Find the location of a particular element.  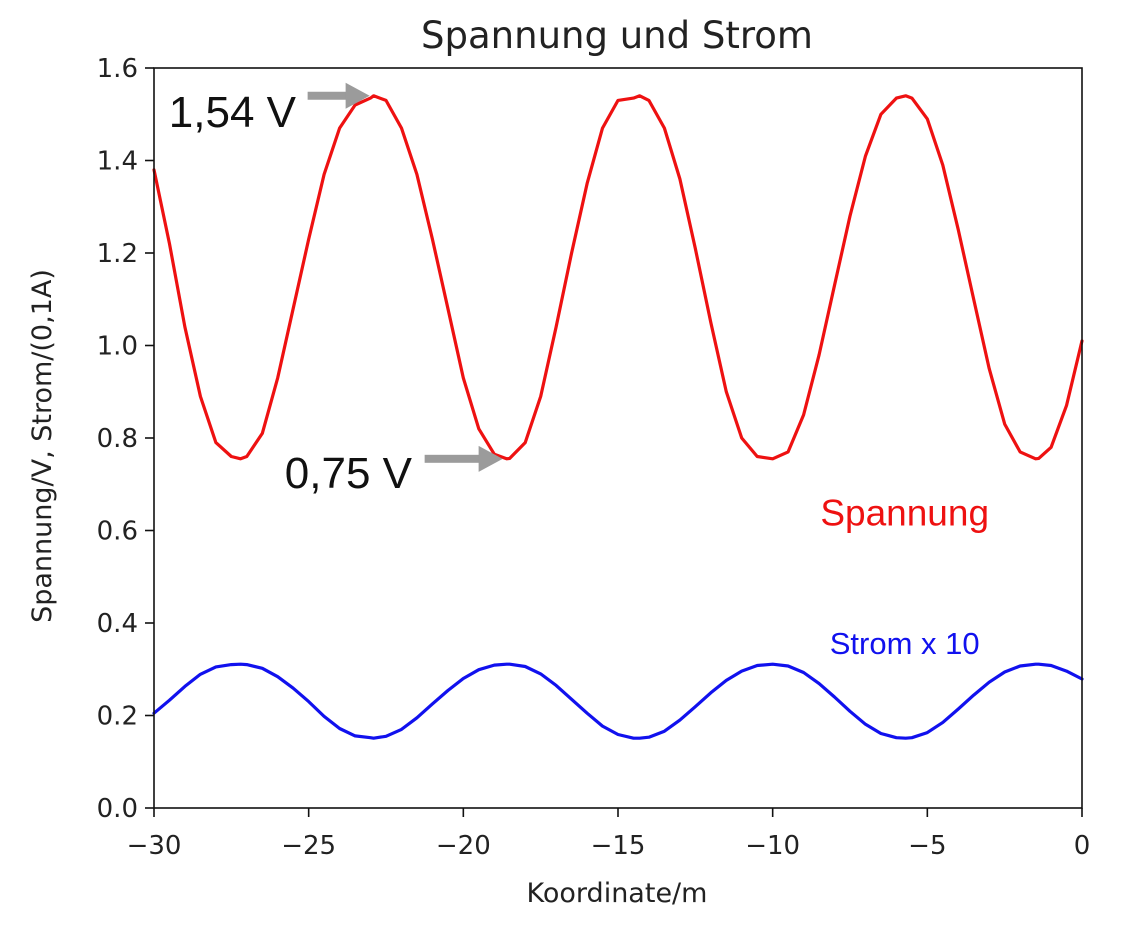

y-axis: 0.0 0.2 0.4 0.6 0.8 1.0 1.2 1.4 1.6 is located at coordinates (125, 439).